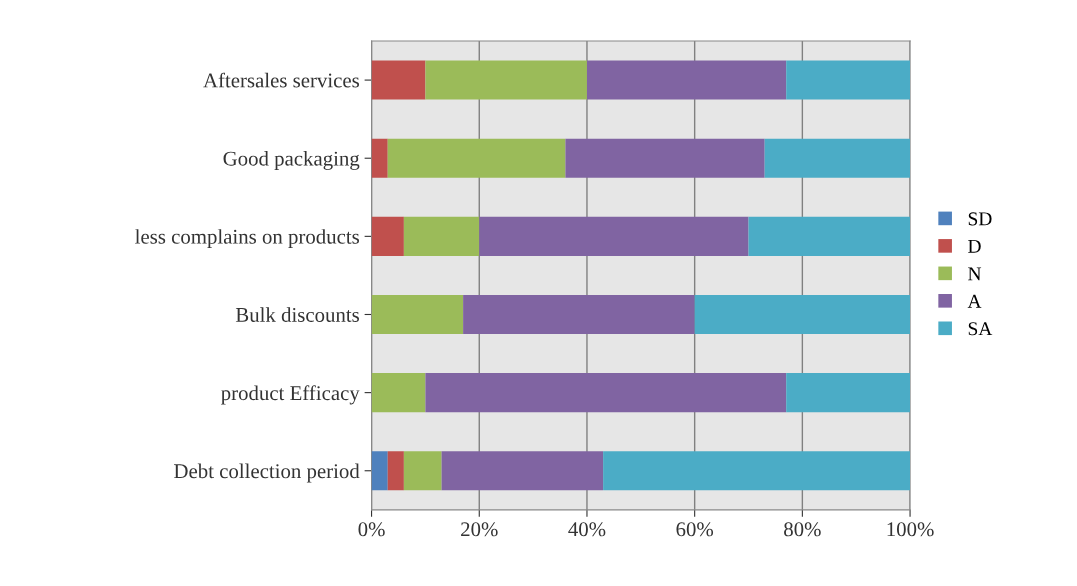 This screenshot has width=1077, height=586. Describe the element at coordinates (802, 529) in the screenshot. I see `x-tick-label: 80%` at that location.